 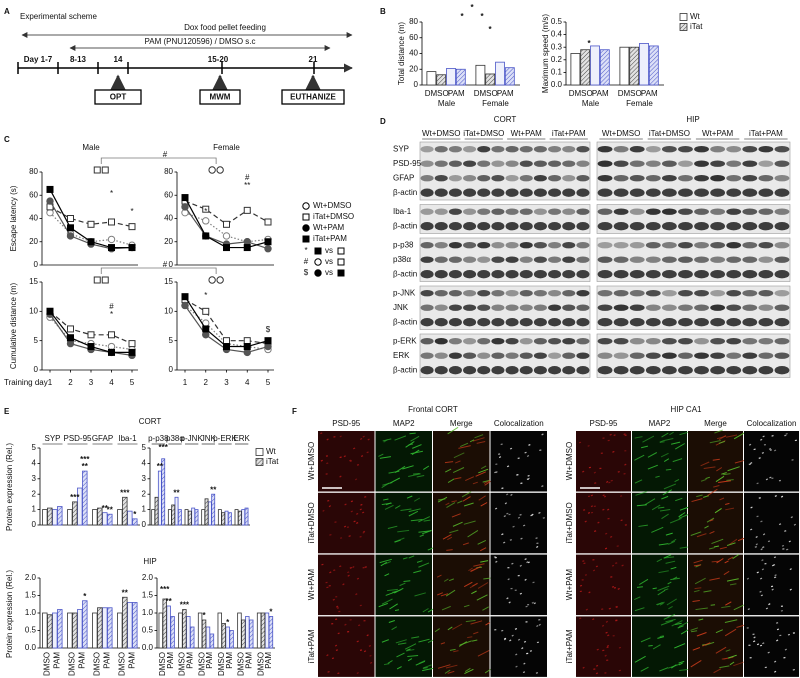 I want to click on region-title: HIP, so click(x=692, y=119).